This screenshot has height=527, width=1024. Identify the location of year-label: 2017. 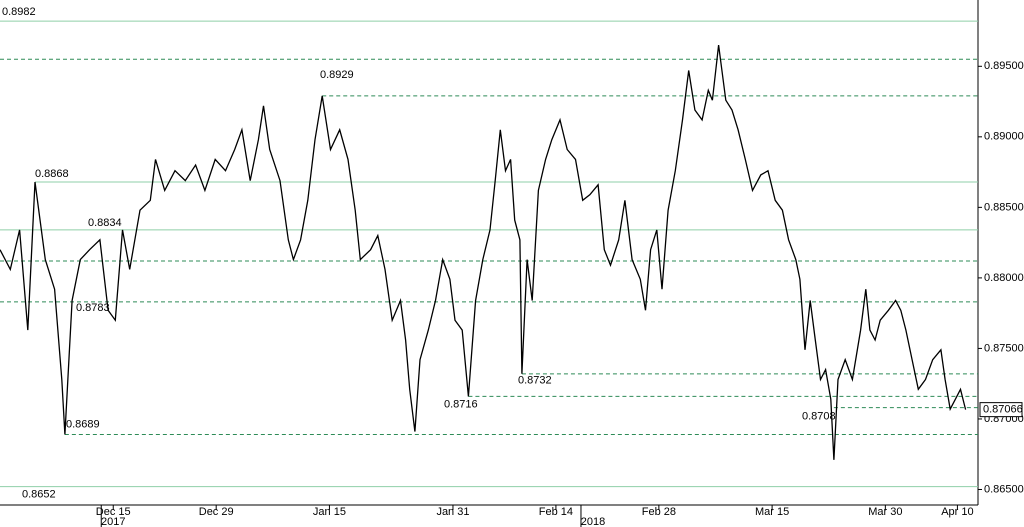
(113, 521).